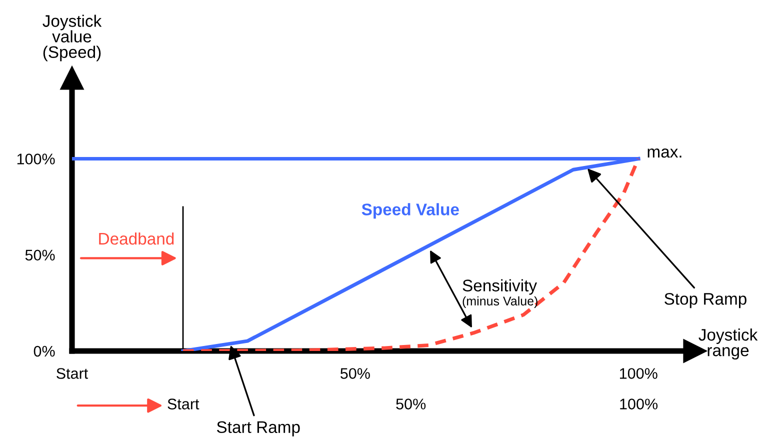  I want to click on annotation: Start Ramp, so click(258, 428).